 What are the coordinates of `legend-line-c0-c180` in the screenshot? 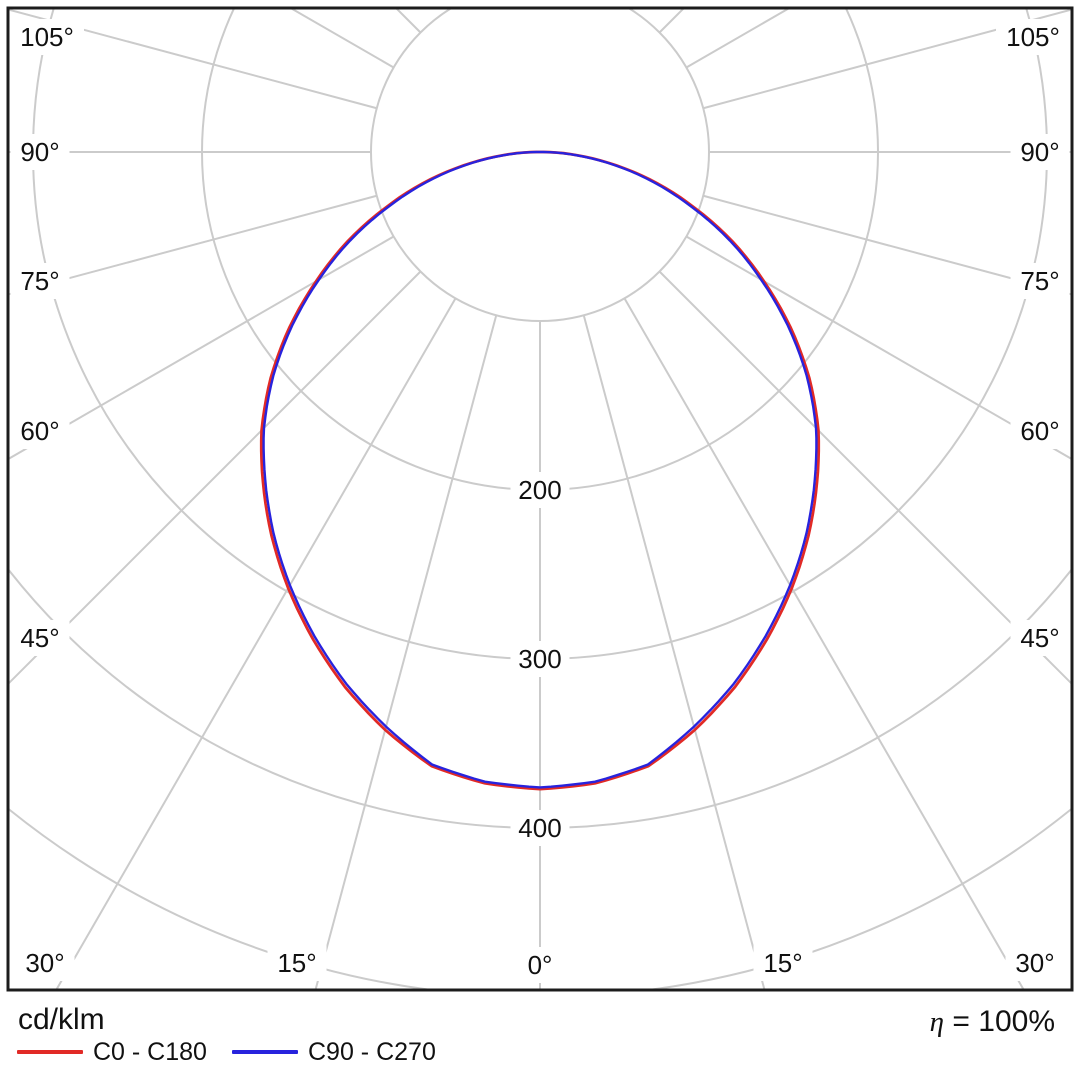 It's located at (50, 1052).